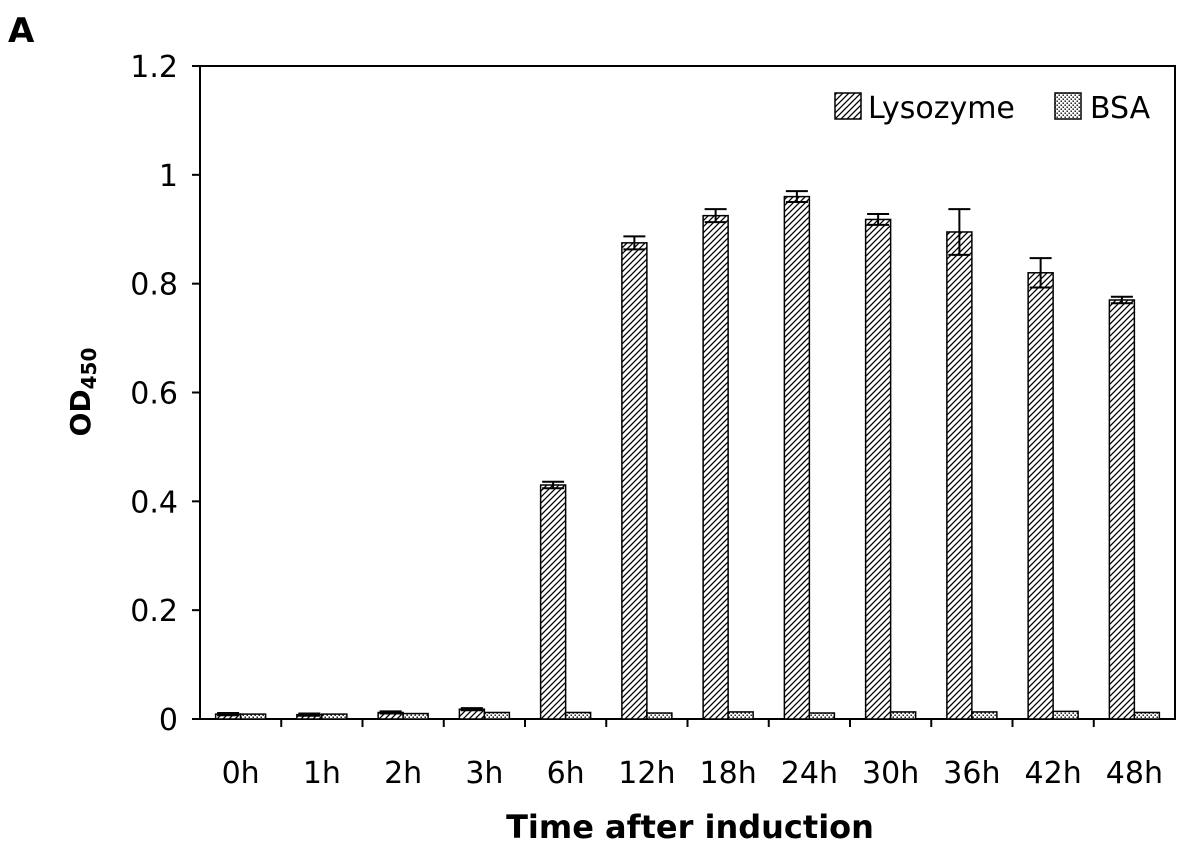 Image resolution: width=1178 pixels, height=842 pixels. What do you see at coordinates (80, 412) in the screenshot?
I see `y-axis-title-main: OD` at bounding box center [80, 412].